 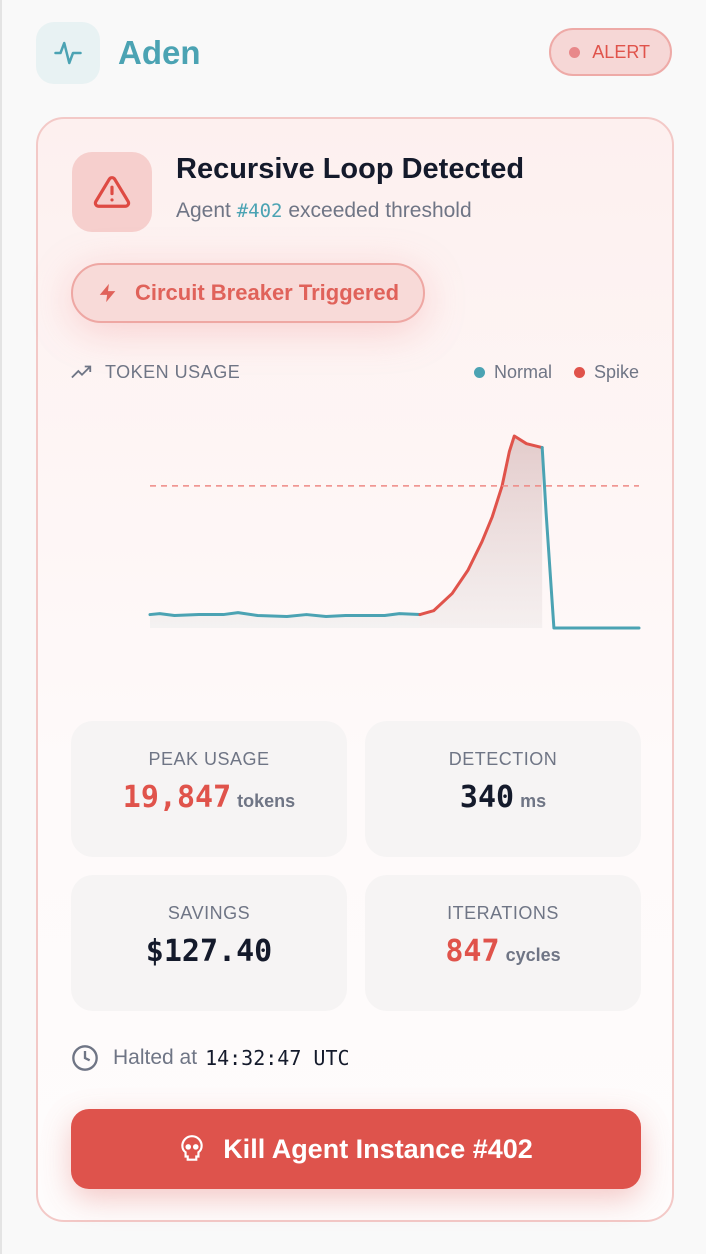 What do you see at coordinates (503, 943) in the screenshot?
I see `stat-iterations: ITERATIONS 847 cycles` at bounding box center [503, 943].